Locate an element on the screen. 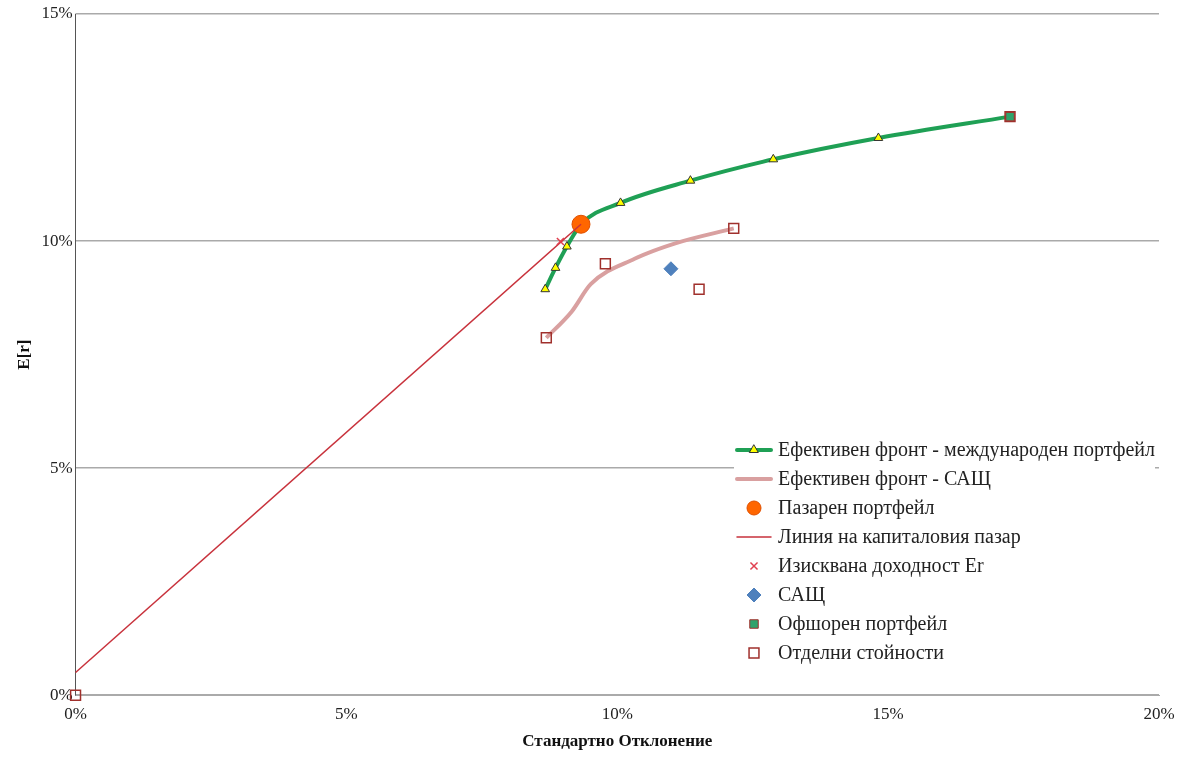 The height and width of the screenshot is (762, 1185). x-tick-label: 15% is located at coordinates (888, 713).